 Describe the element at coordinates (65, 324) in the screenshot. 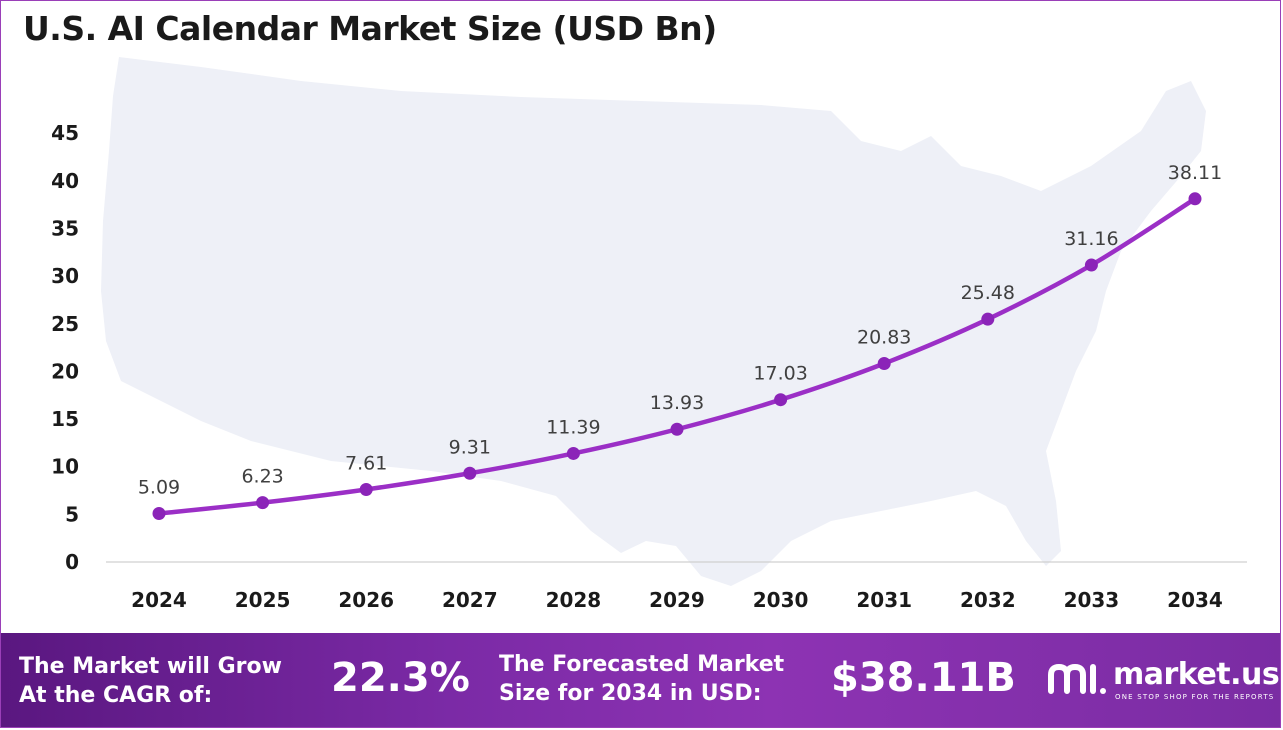

I see `y-tick-label: 25` at that location.